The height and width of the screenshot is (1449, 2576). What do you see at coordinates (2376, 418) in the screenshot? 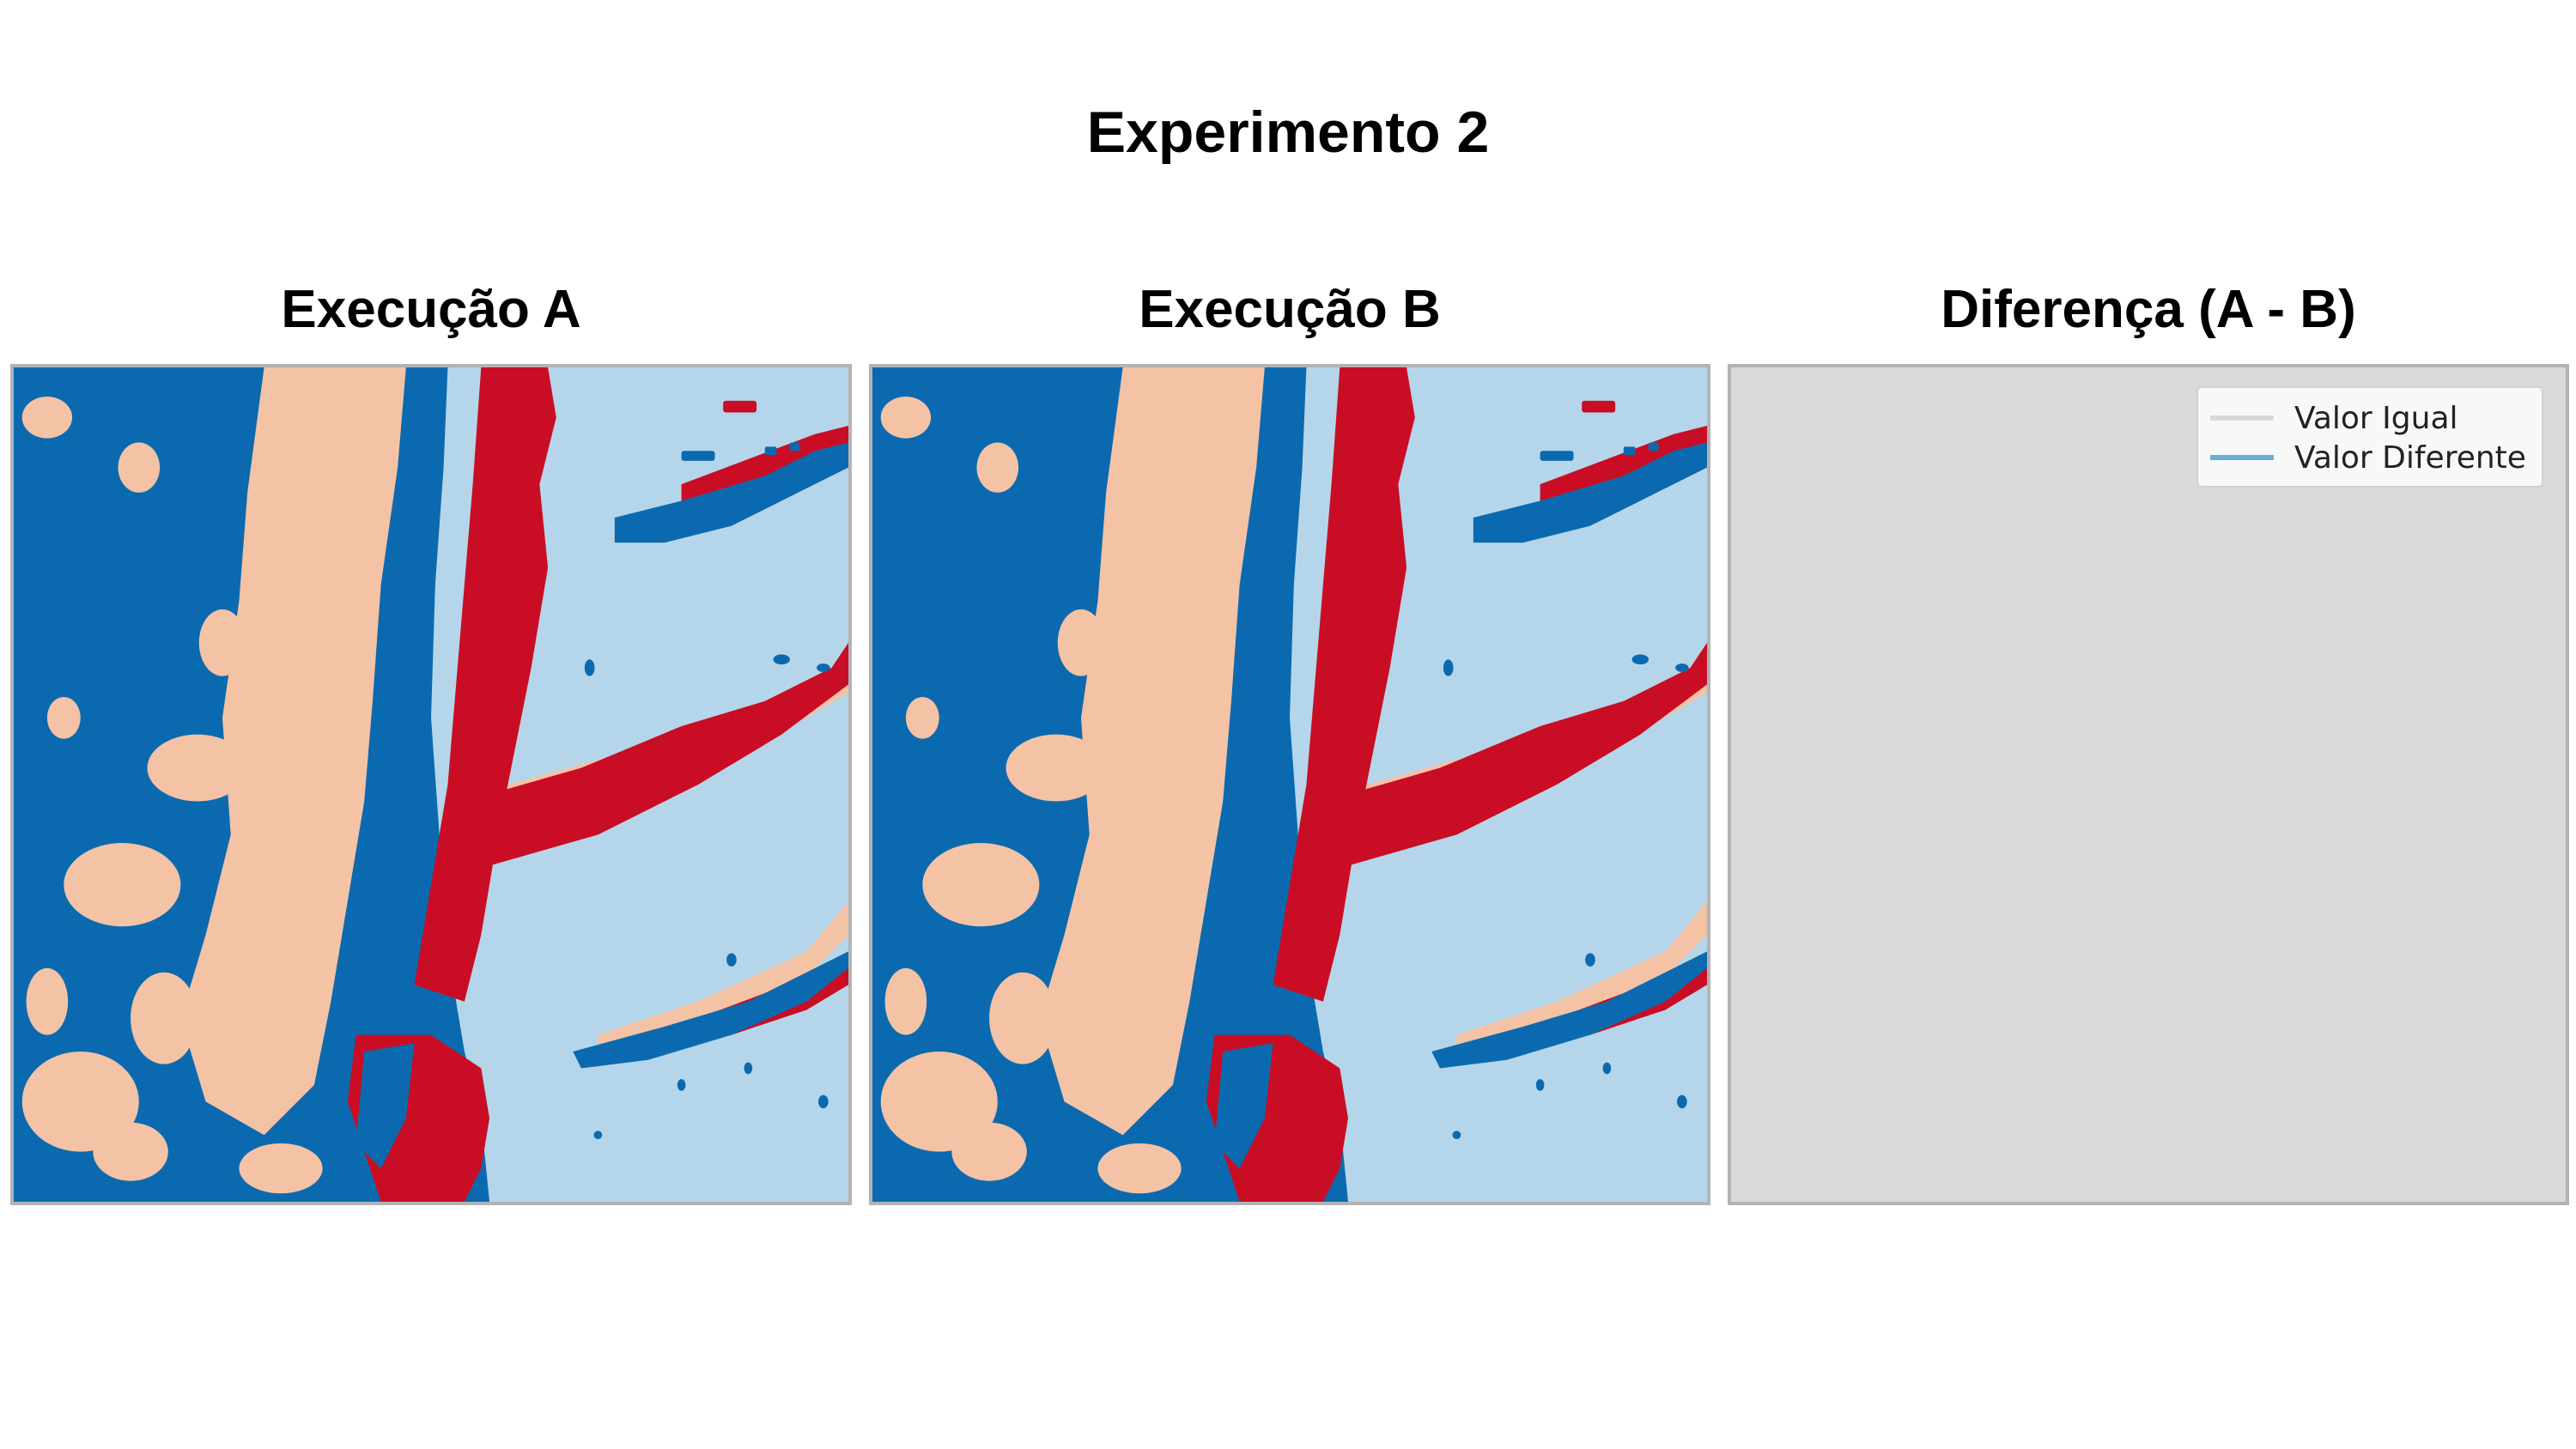
I see `legend-label-equal: Valor Igual` at bounding box center [2376, 418].